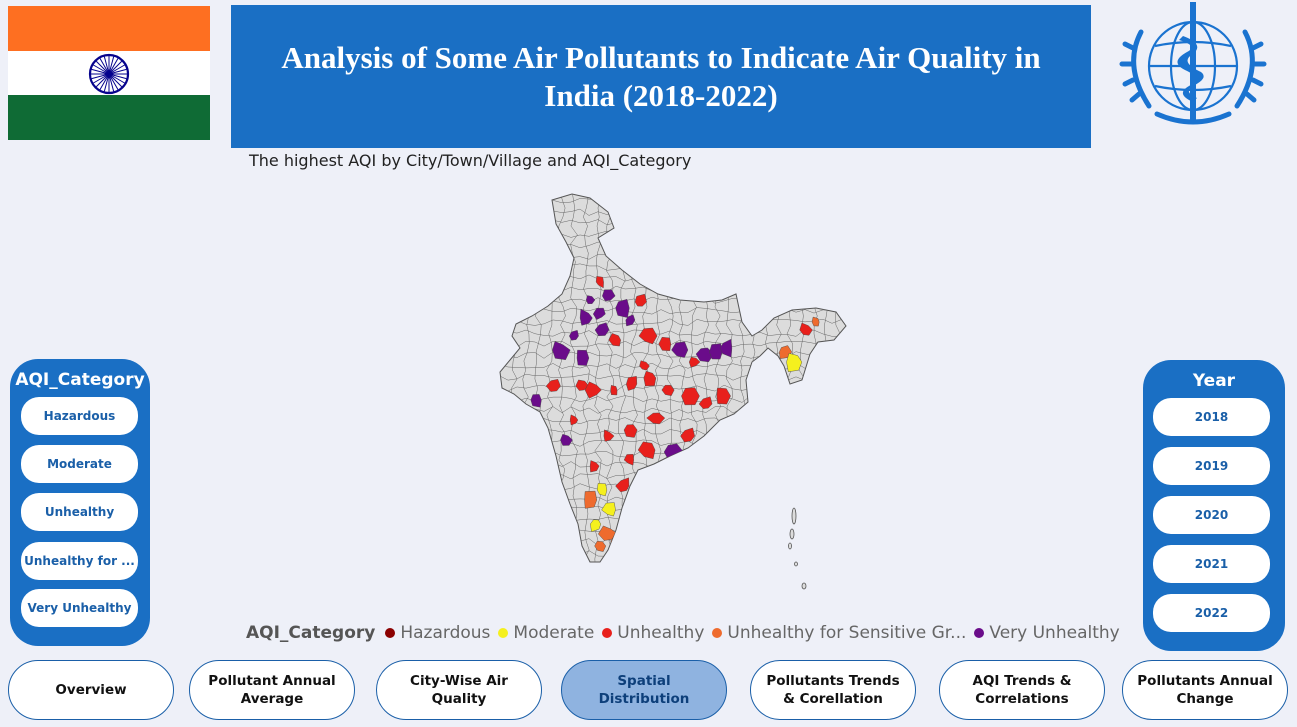 This screenshot has height=727, width=1297. Describe the element at coordinates (109, 118) in the screenshot. I see `flag-green-band` at that location.